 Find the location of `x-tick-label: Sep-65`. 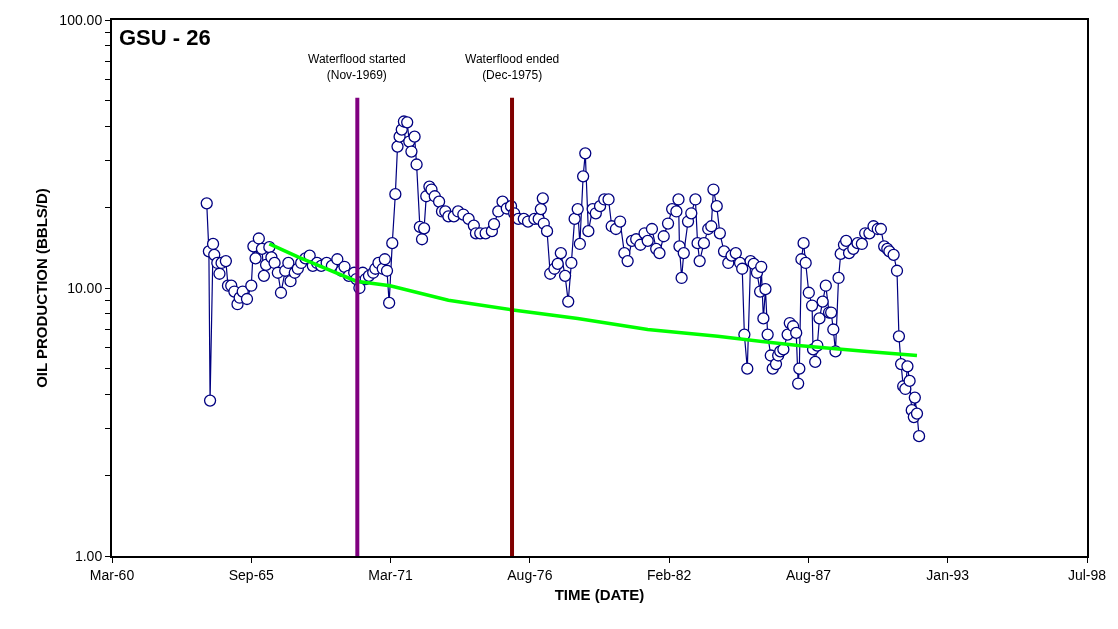

x-tick-label: Sep-65 is located at coordinates (251, 574).